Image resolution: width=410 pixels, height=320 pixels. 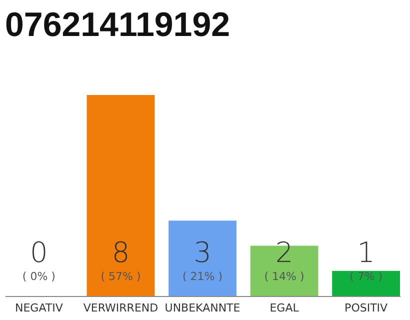 What do you see at coordinates (117, 25) in the screenshot?
I see `chart-title: 076214119192` at bounding box center [117, 25].